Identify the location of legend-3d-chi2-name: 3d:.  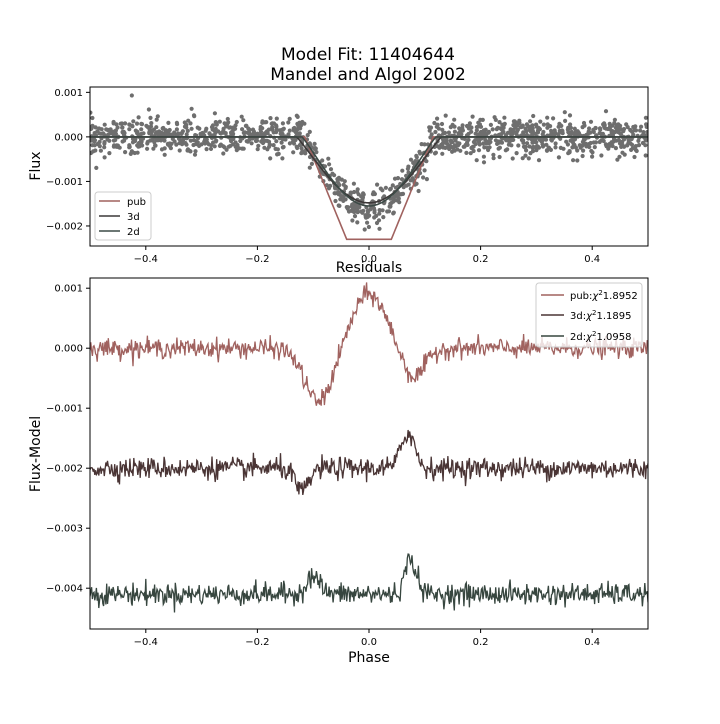
(578, 316).